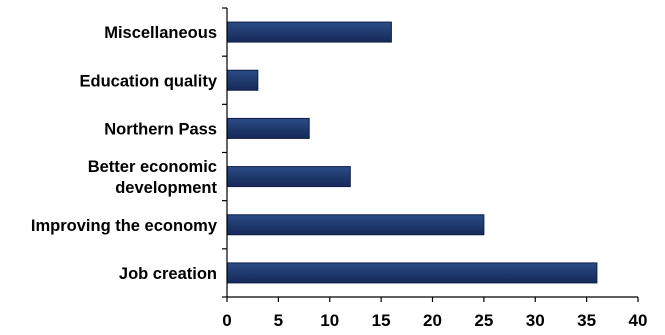 The width and height of the screenshot is (665, 335). What do you see at coordinates (432, 320) in the screenshot?
I see `x-tick-label: 20` at bounding box center [432, 320].